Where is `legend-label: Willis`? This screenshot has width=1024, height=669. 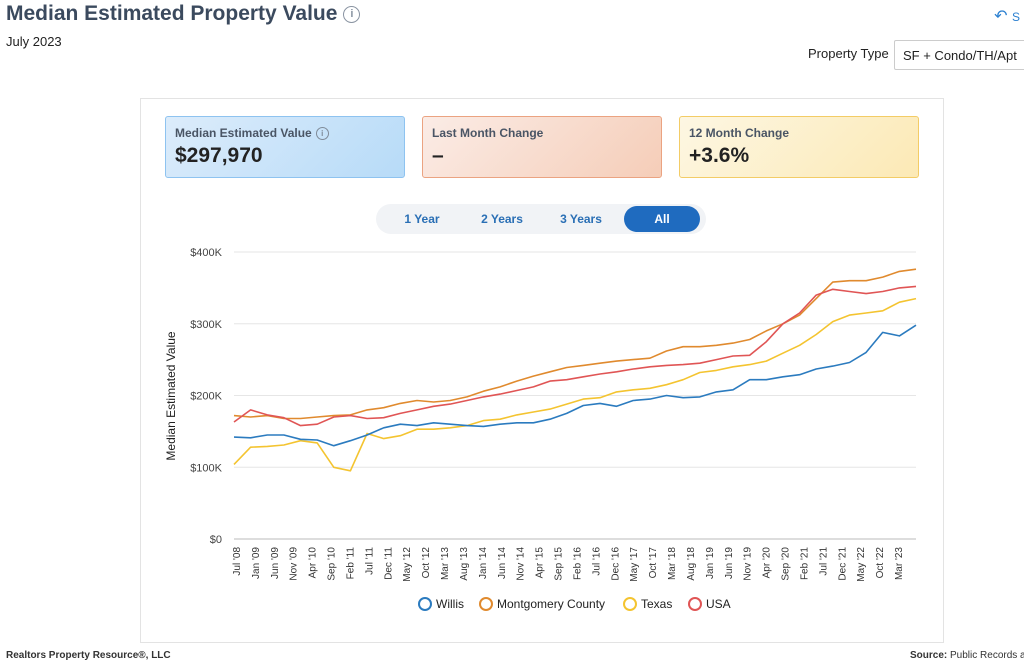
legend-label: Willis is located at coordinates (450, 604).